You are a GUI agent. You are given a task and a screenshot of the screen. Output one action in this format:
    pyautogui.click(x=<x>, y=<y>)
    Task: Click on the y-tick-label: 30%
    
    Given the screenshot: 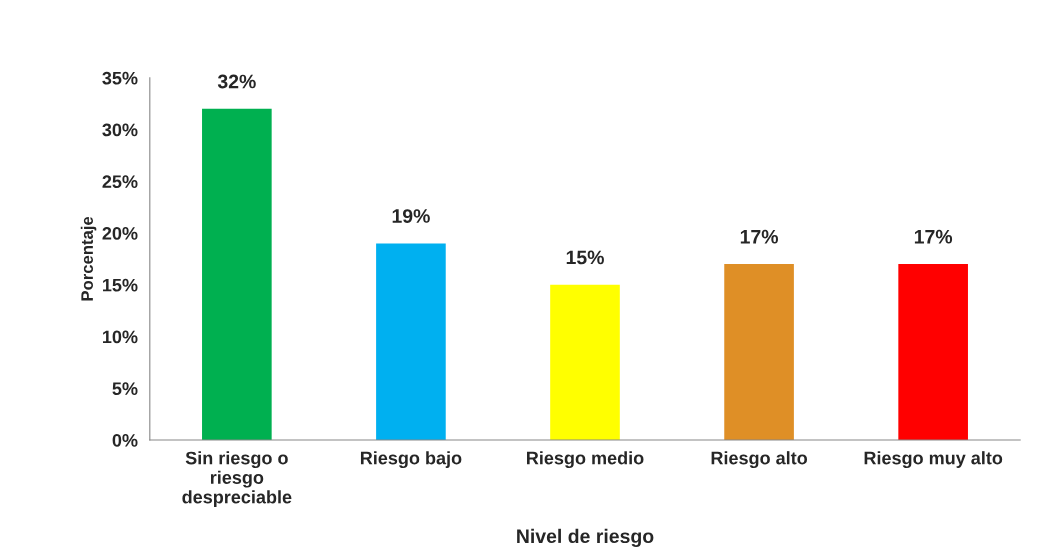 What is the action you would take?
    pyautogui.click(x=120, y=130)
    